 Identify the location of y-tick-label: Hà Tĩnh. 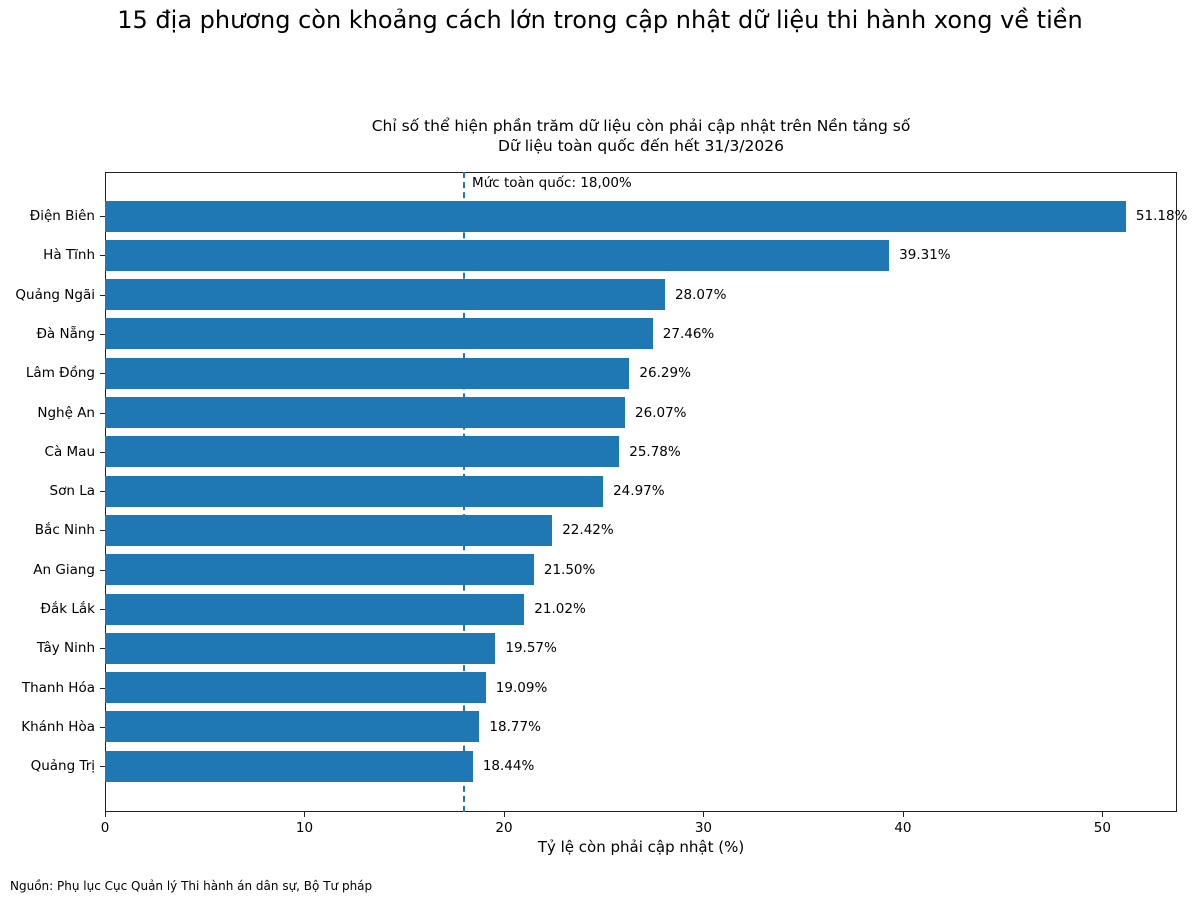
(69, 255).